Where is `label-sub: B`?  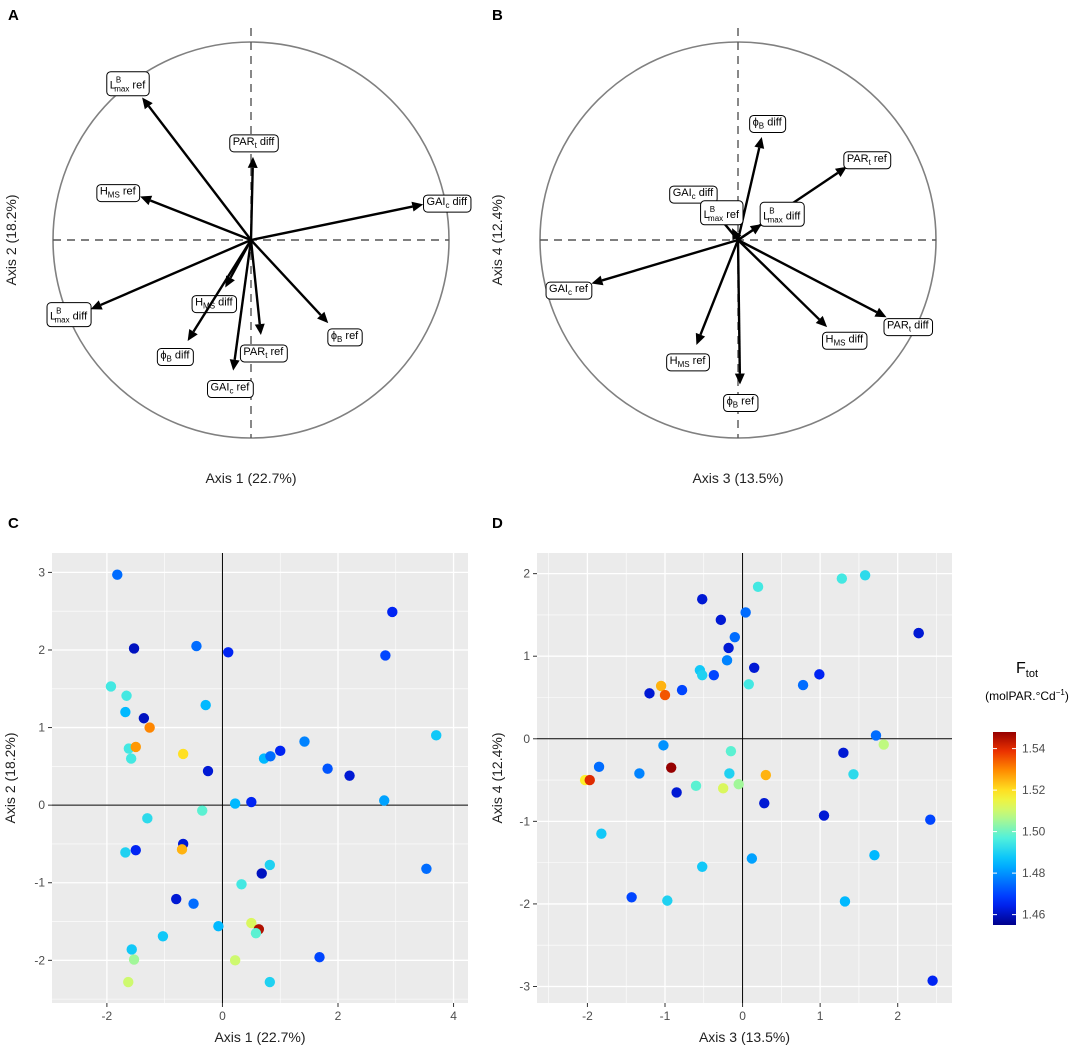
label-sub: B is located at coordinates (735, 405).